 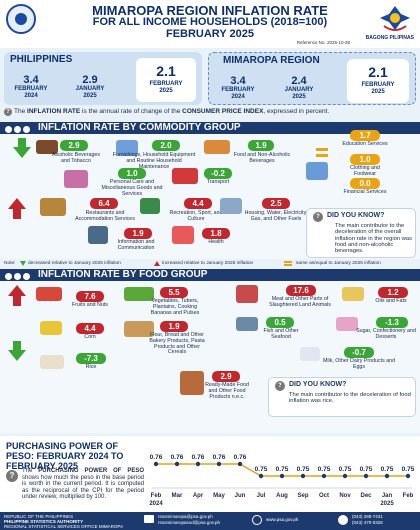 I want to click on commodity-value: -0.2, so click(x=218, y=173).